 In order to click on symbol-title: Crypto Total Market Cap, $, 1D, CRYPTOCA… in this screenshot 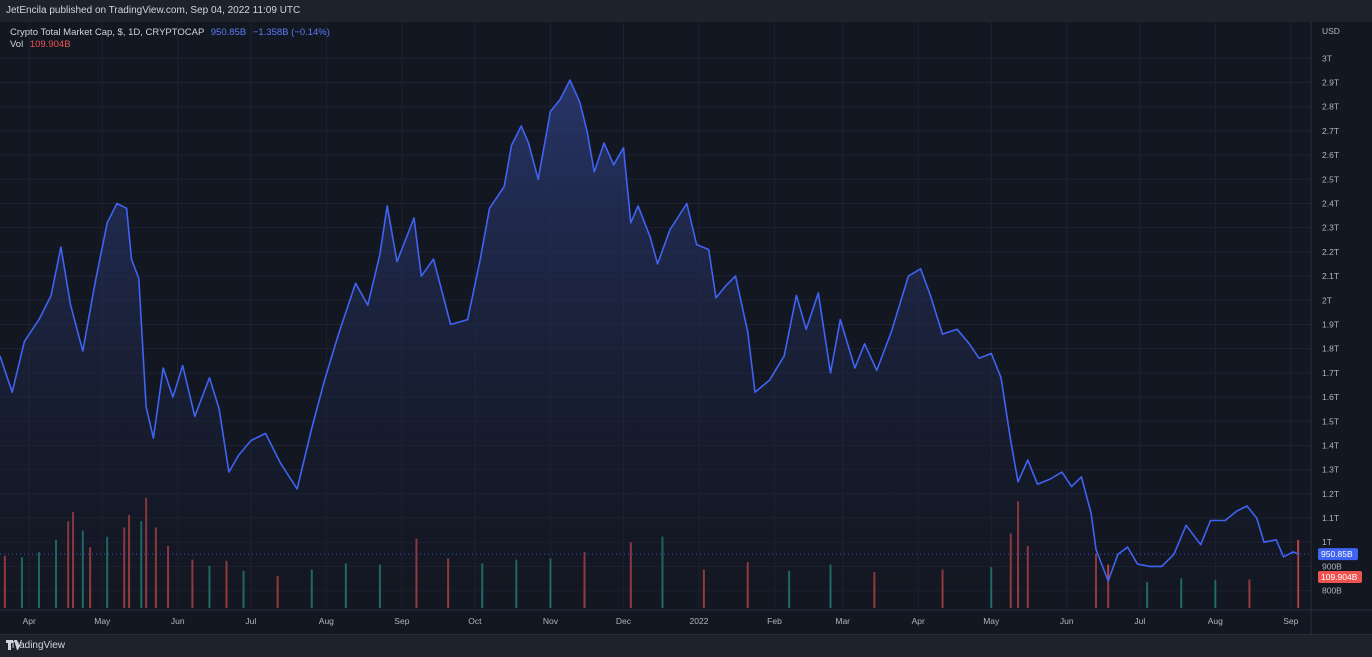, I will do `click(107, 32)`.